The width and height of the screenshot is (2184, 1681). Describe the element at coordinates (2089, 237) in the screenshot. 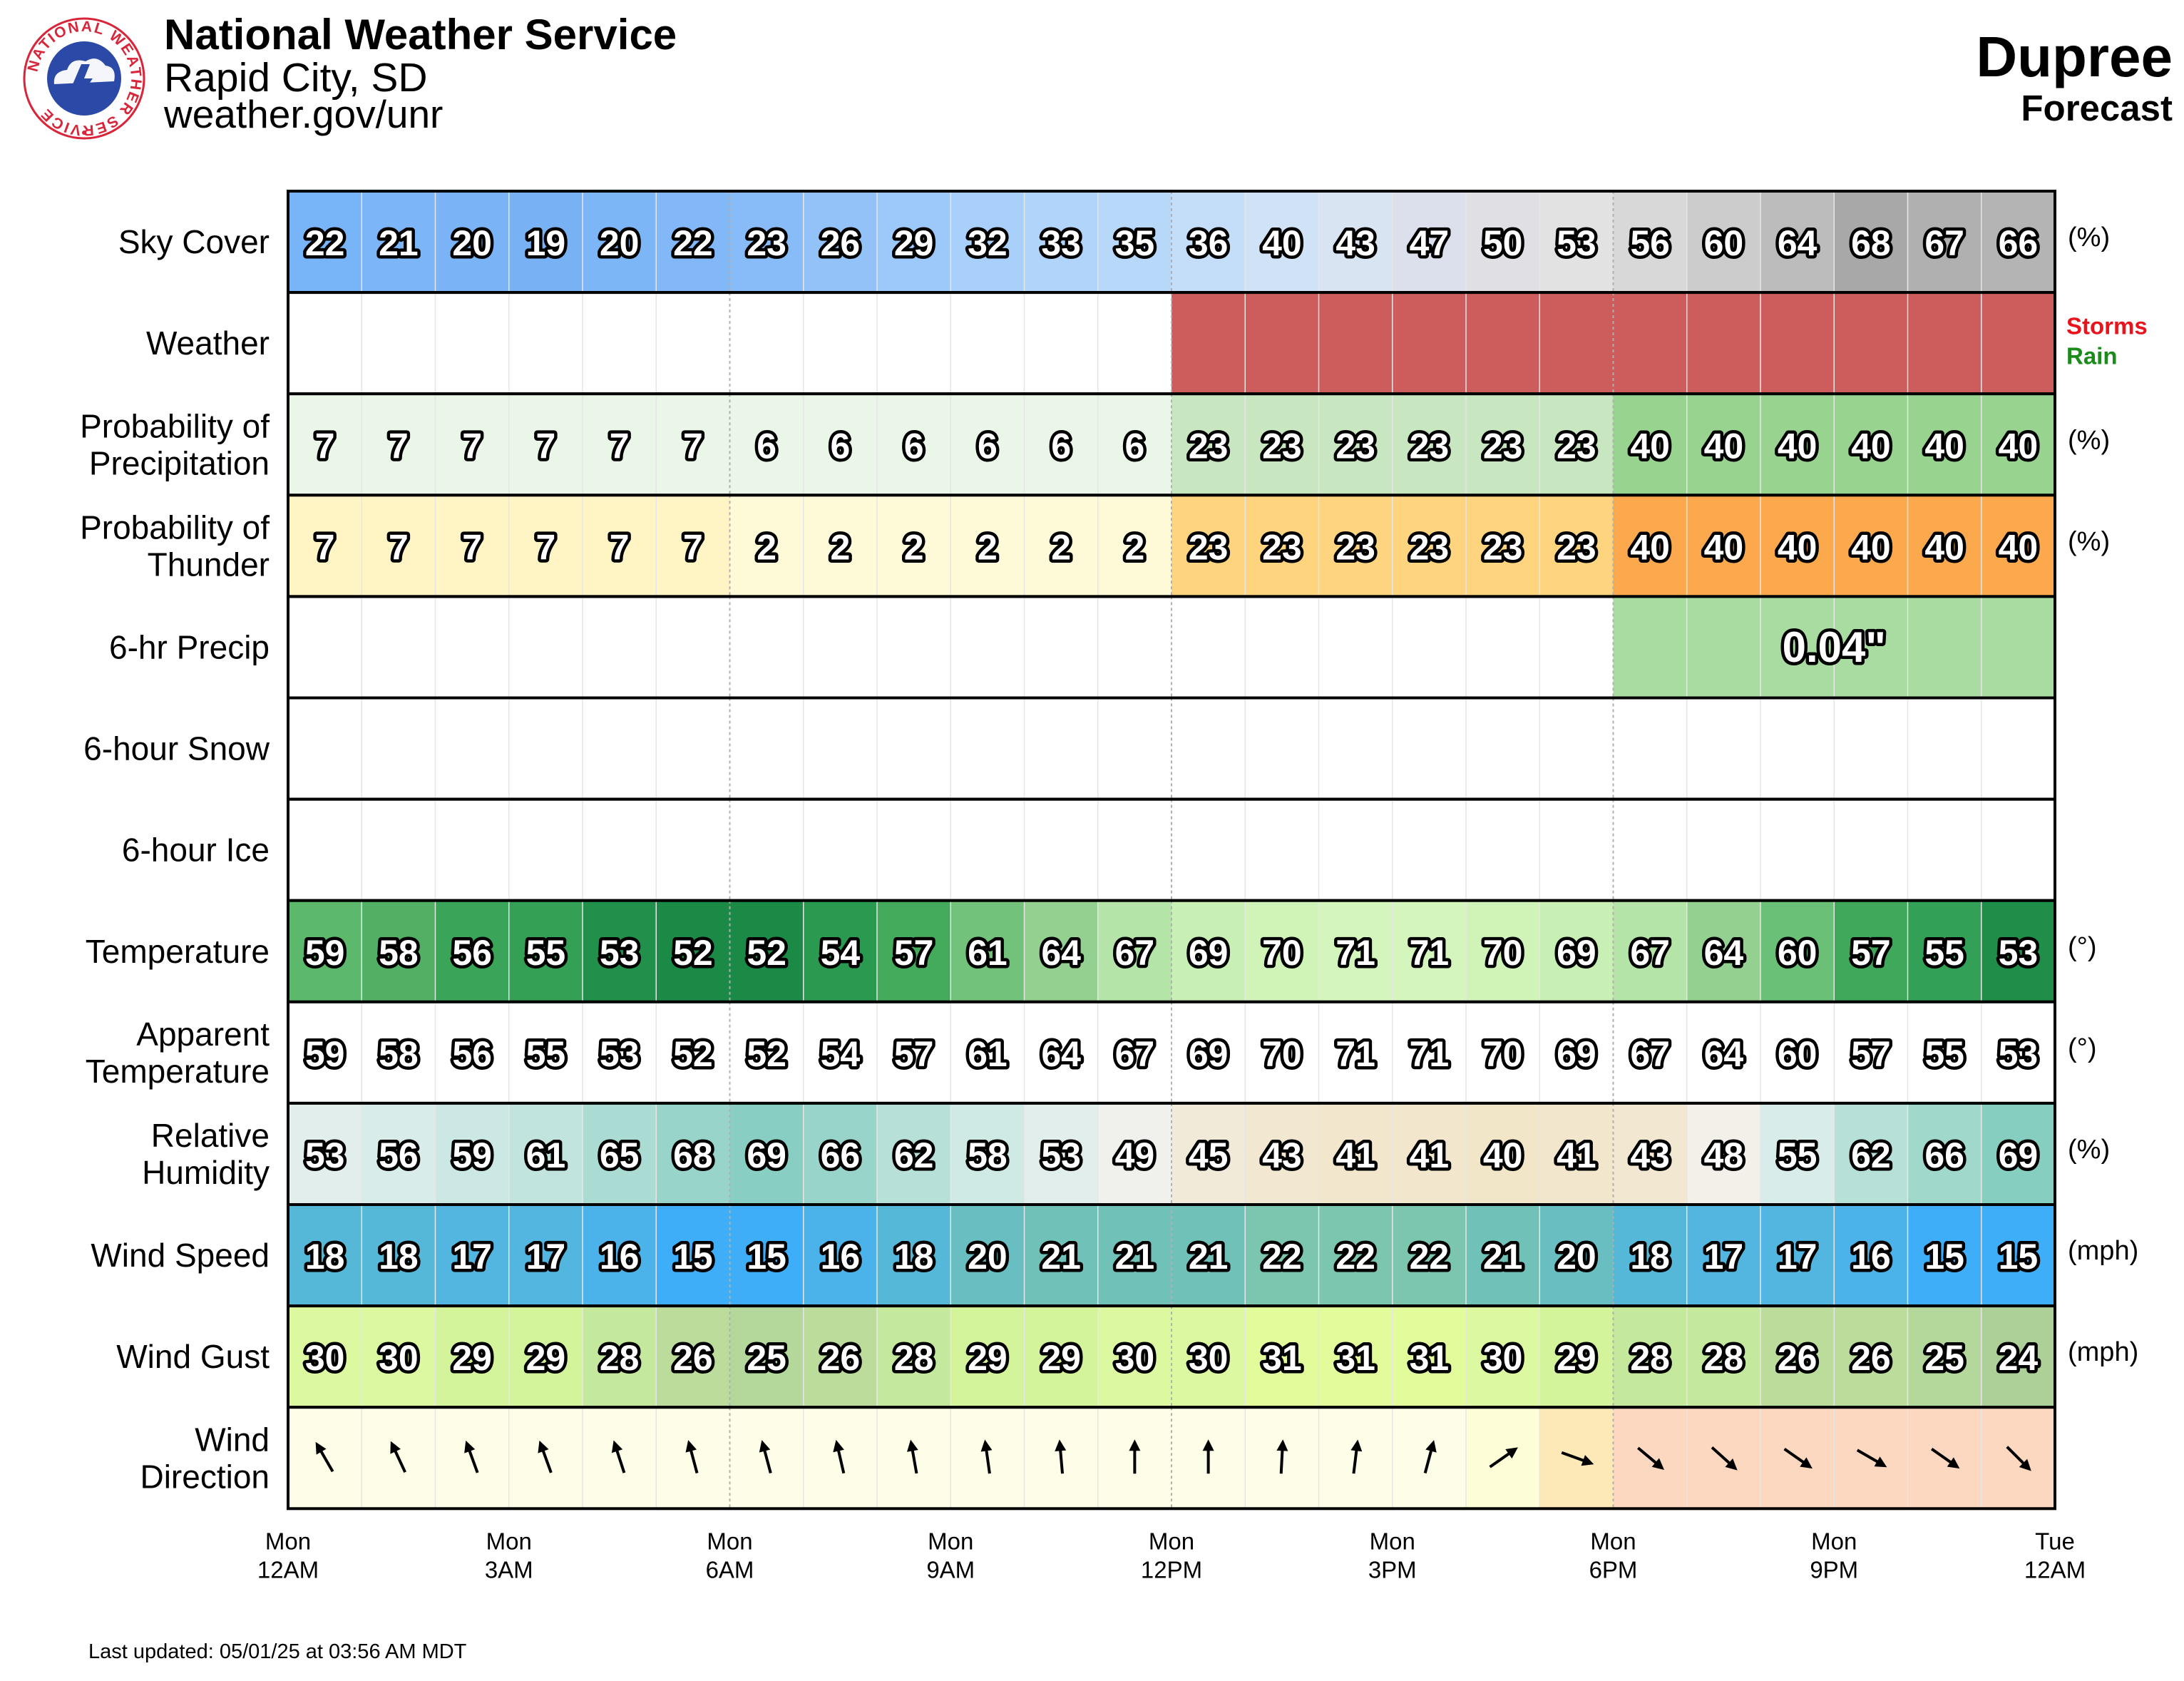

I see `unit-sky: (%)` at that location.